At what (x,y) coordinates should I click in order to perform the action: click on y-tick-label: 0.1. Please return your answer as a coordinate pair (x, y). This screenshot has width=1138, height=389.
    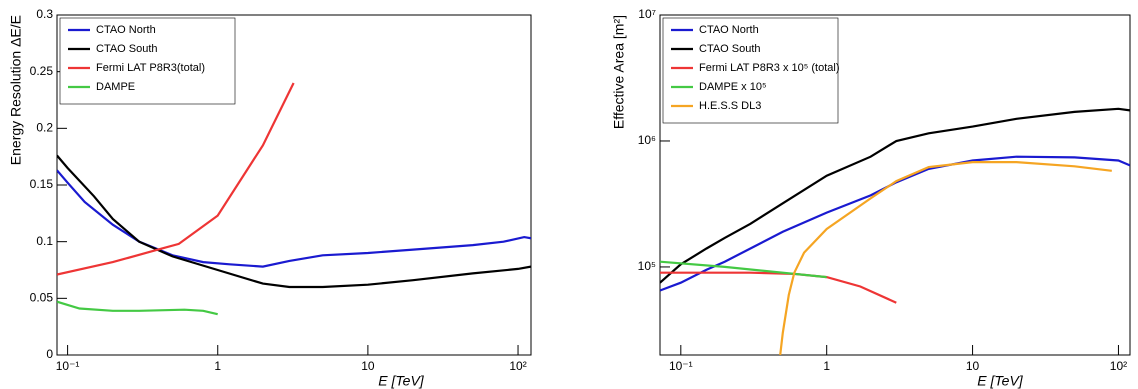
    Looking at the image, I should click on (44, 241).